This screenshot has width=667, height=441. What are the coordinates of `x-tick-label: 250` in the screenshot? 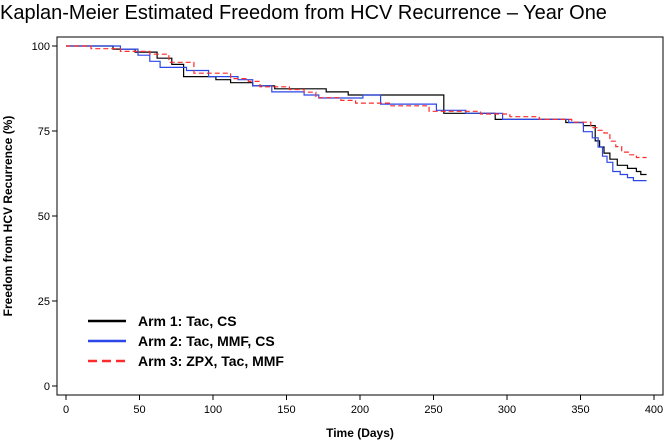 It's located at (433, 410).